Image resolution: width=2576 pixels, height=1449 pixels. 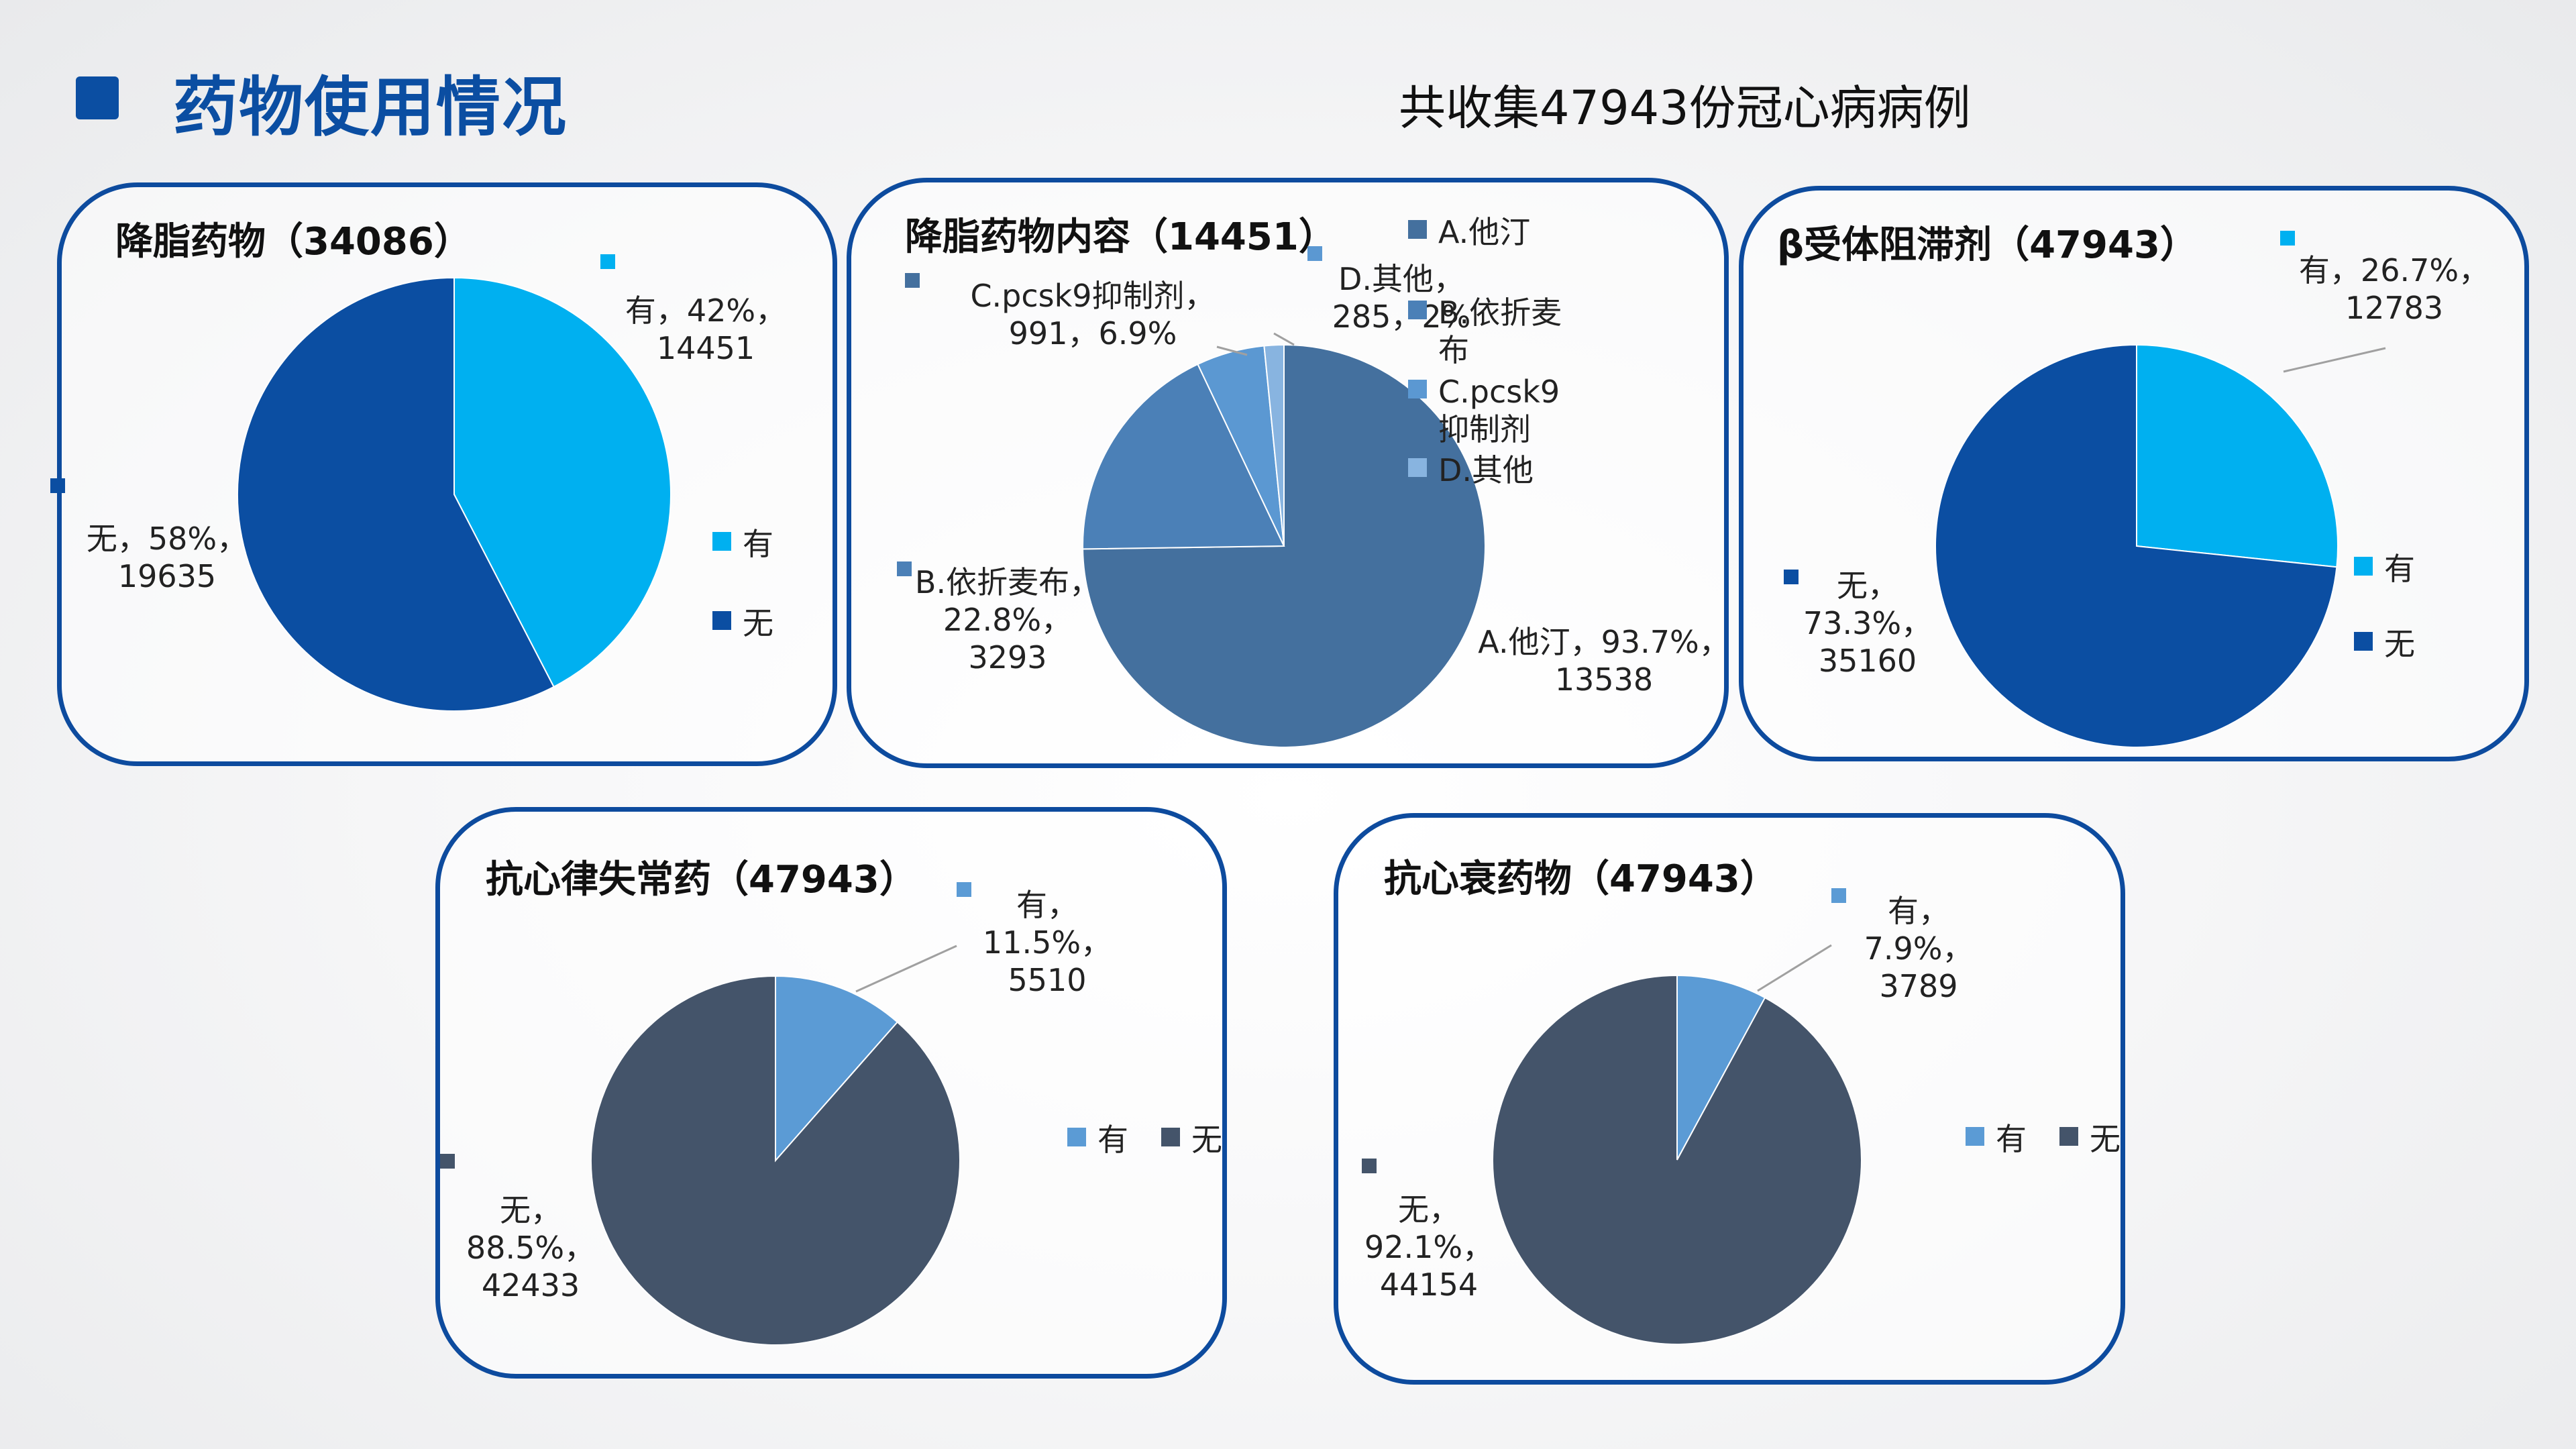 What do you see at coordinates (293, 242) in the screenshot?
I see `chart-title: 降脂药物（34086）` at bounding box center [293, 242].